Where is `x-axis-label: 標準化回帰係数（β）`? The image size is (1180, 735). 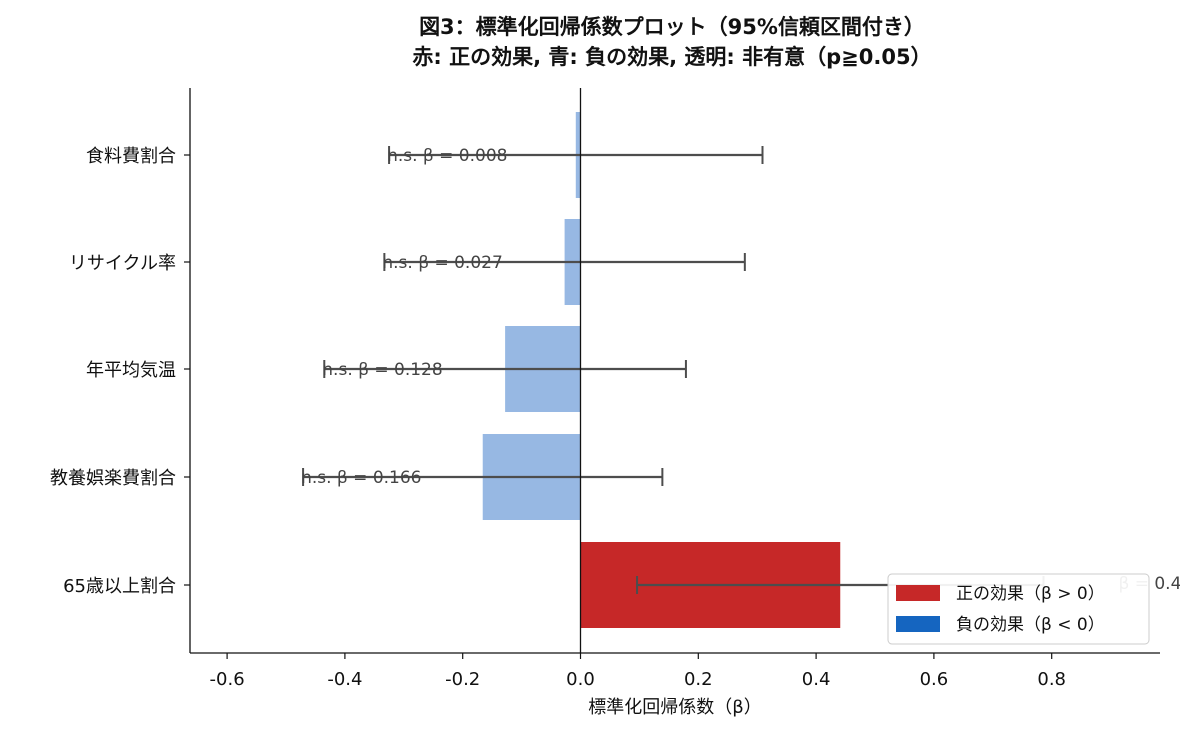 x-axis-label: 標準化回帰係数（β） is located at coordinates (675, 707).